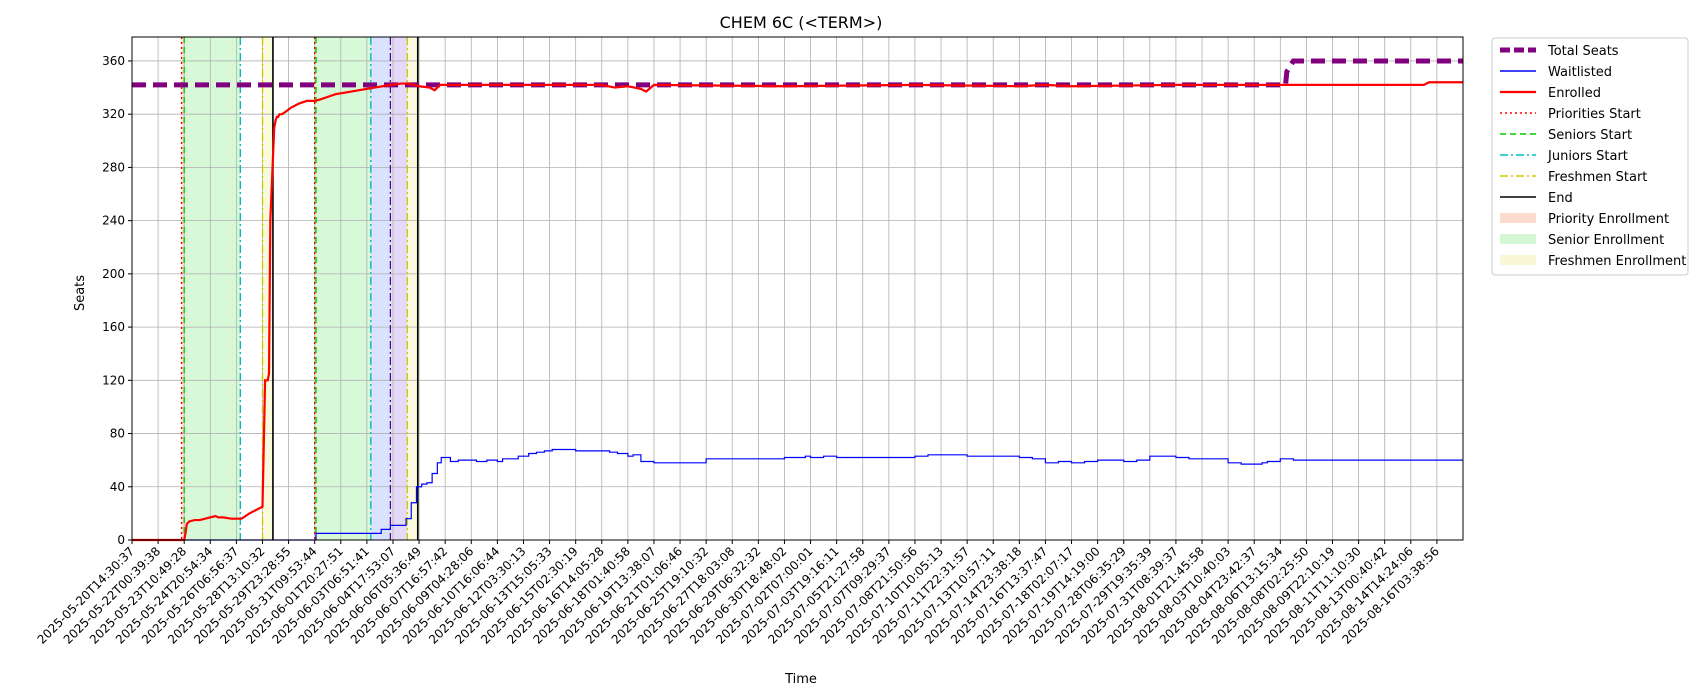  I want to click on legend-label: Waitlisted, so click(1580, 72).